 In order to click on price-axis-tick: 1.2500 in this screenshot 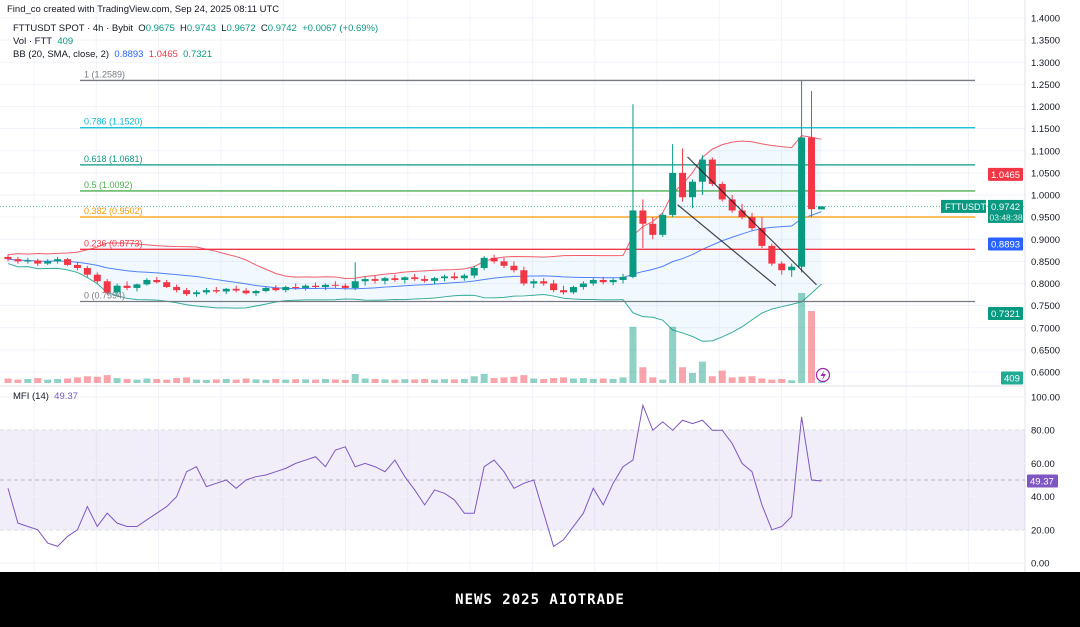, I will do `click(1045, 85)`.